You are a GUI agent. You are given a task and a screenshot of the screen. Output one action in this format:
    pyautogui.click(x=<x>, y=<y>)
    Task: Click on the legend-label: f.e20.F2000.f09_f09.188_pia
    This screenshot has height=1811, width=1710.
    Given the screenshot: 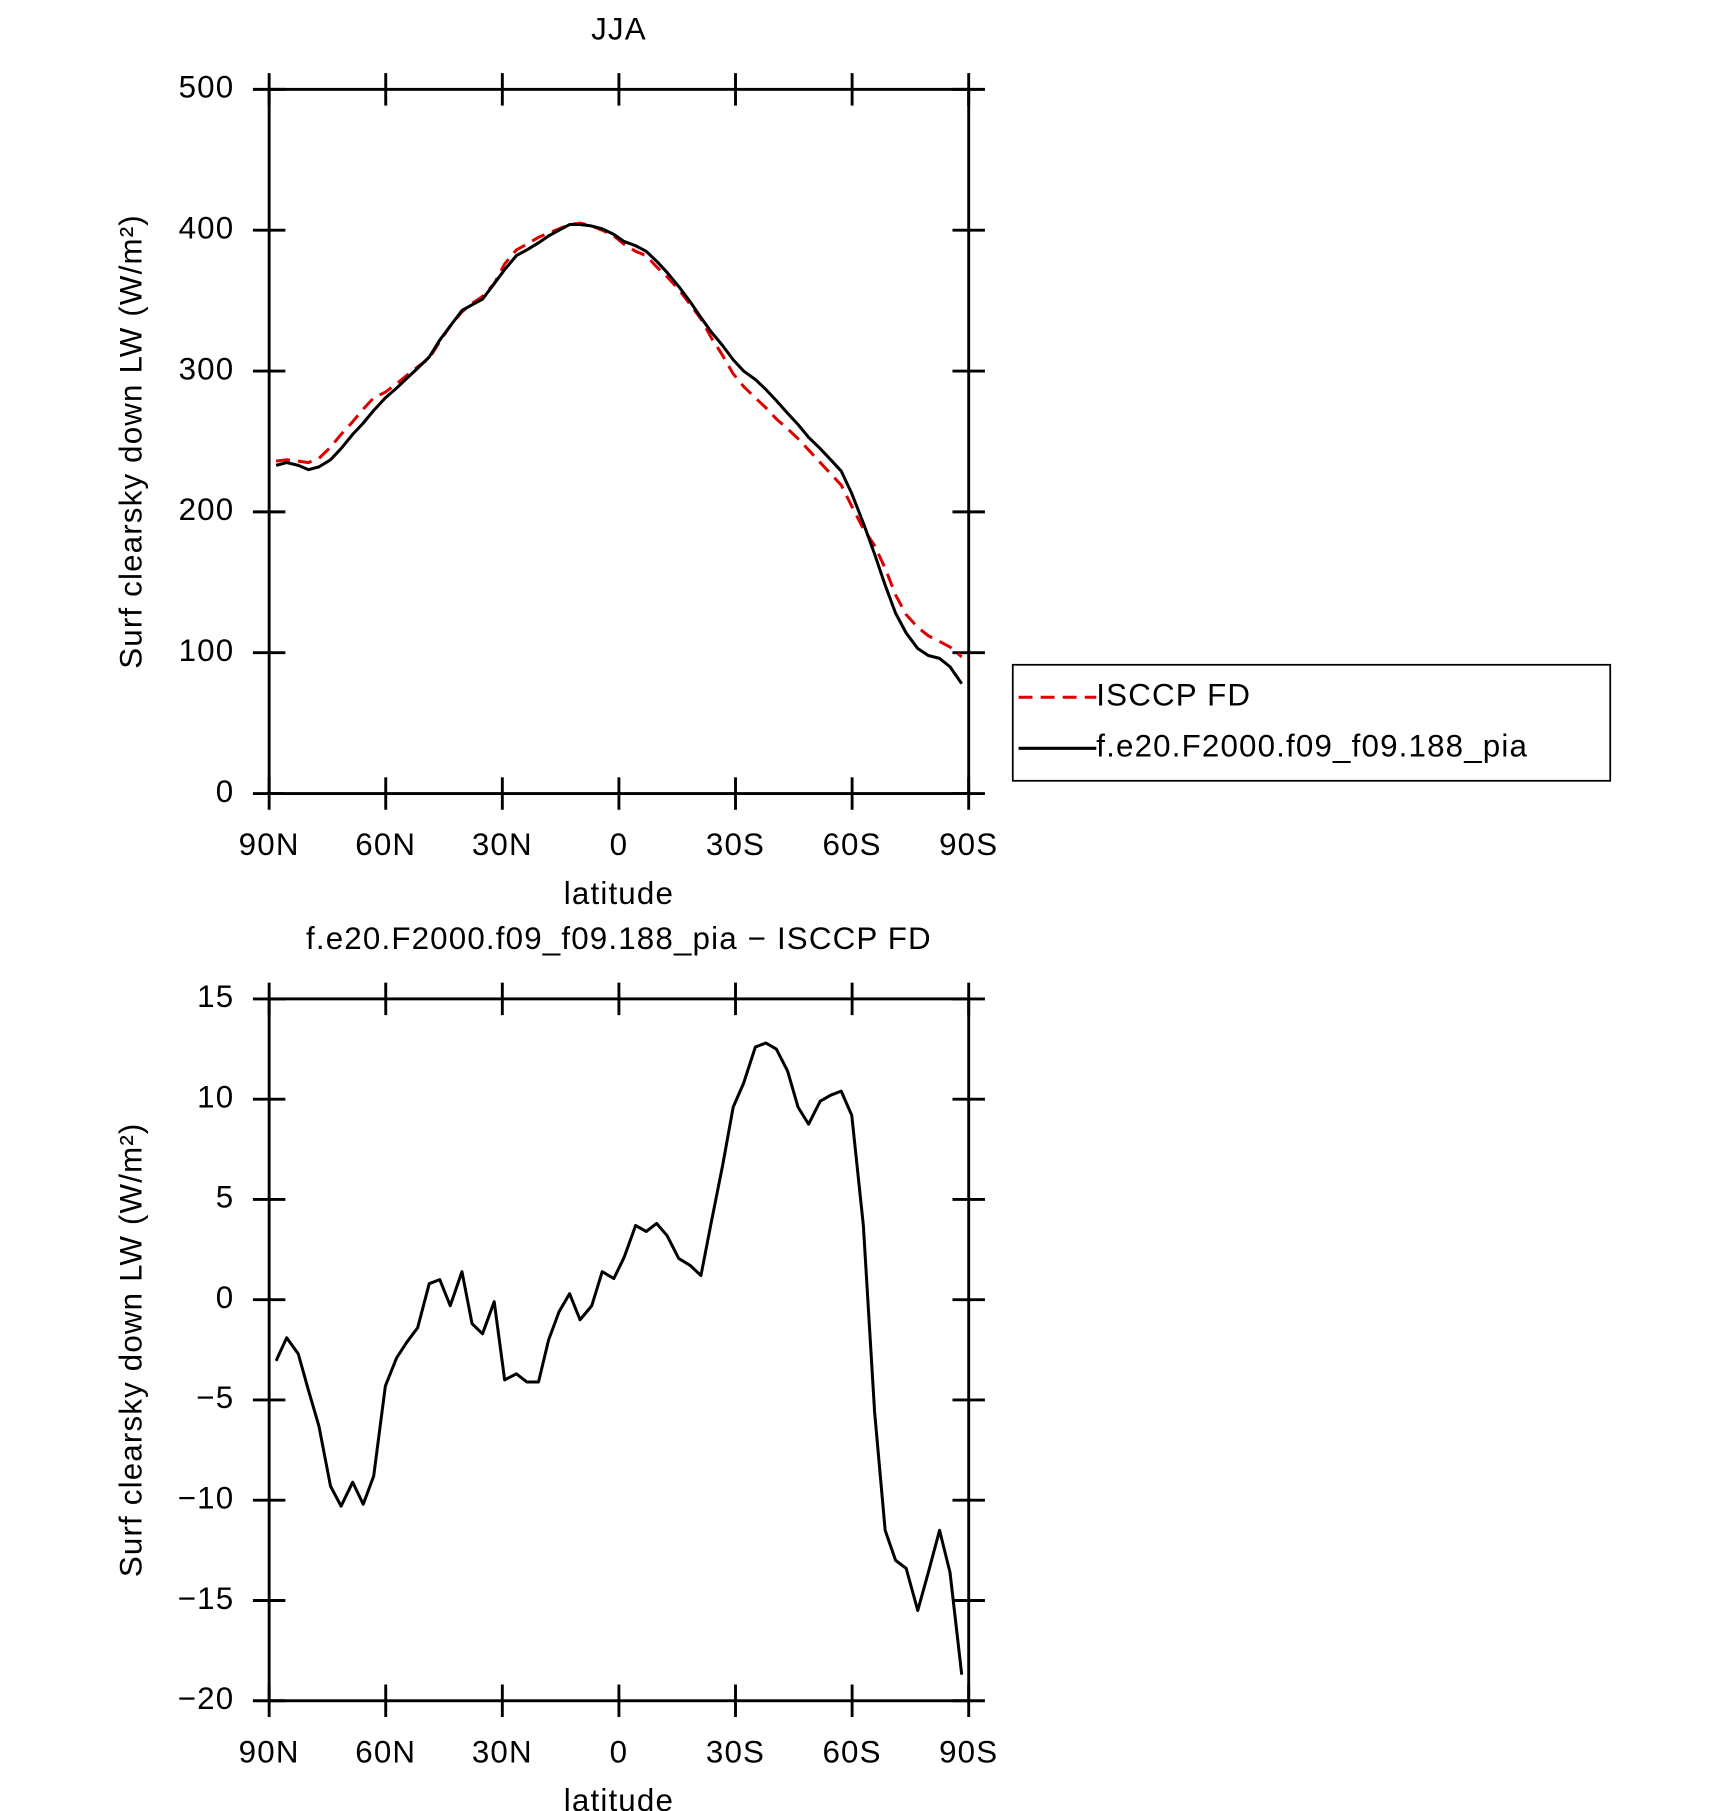 What is the action you would take?
    pyautogui.click(x=1312, y=746)
    